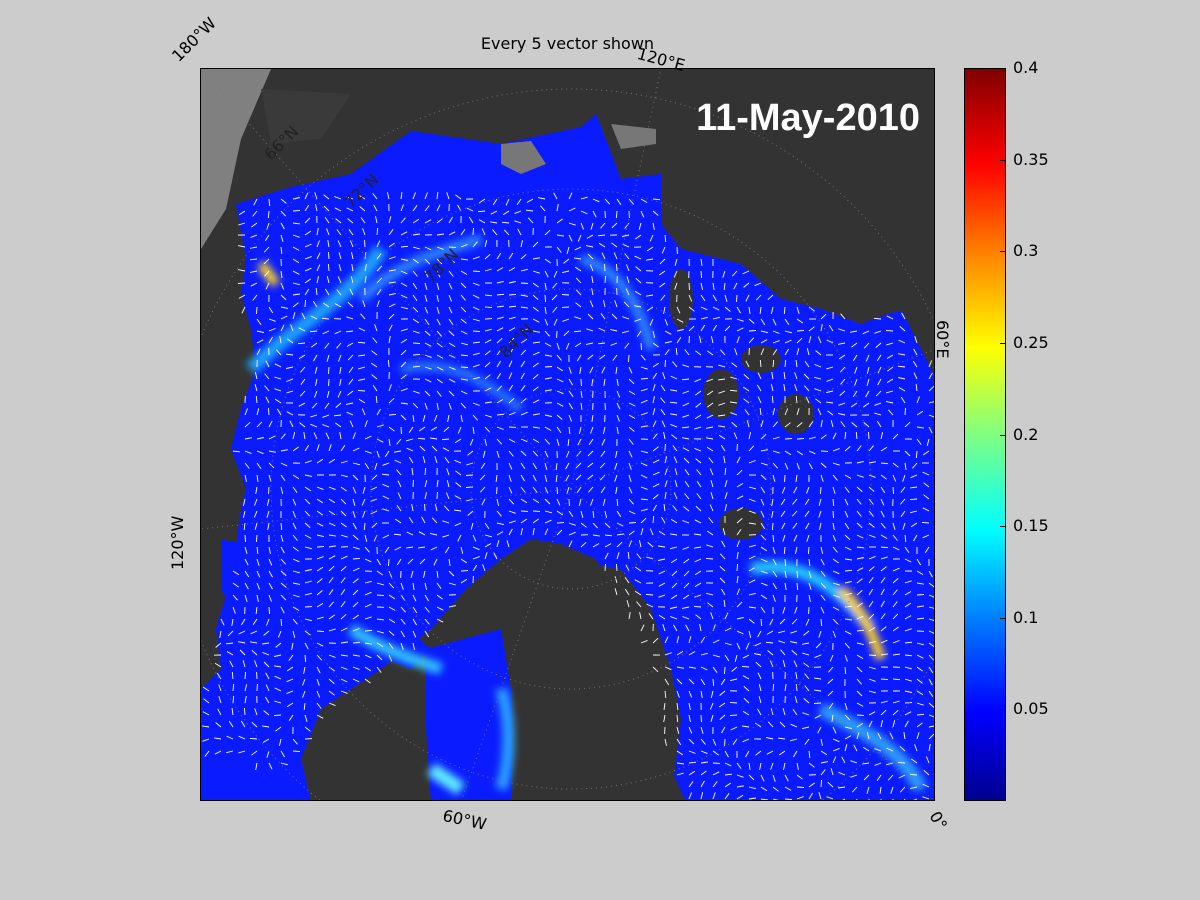  I want to click on speed-streak, so click(872, 747).